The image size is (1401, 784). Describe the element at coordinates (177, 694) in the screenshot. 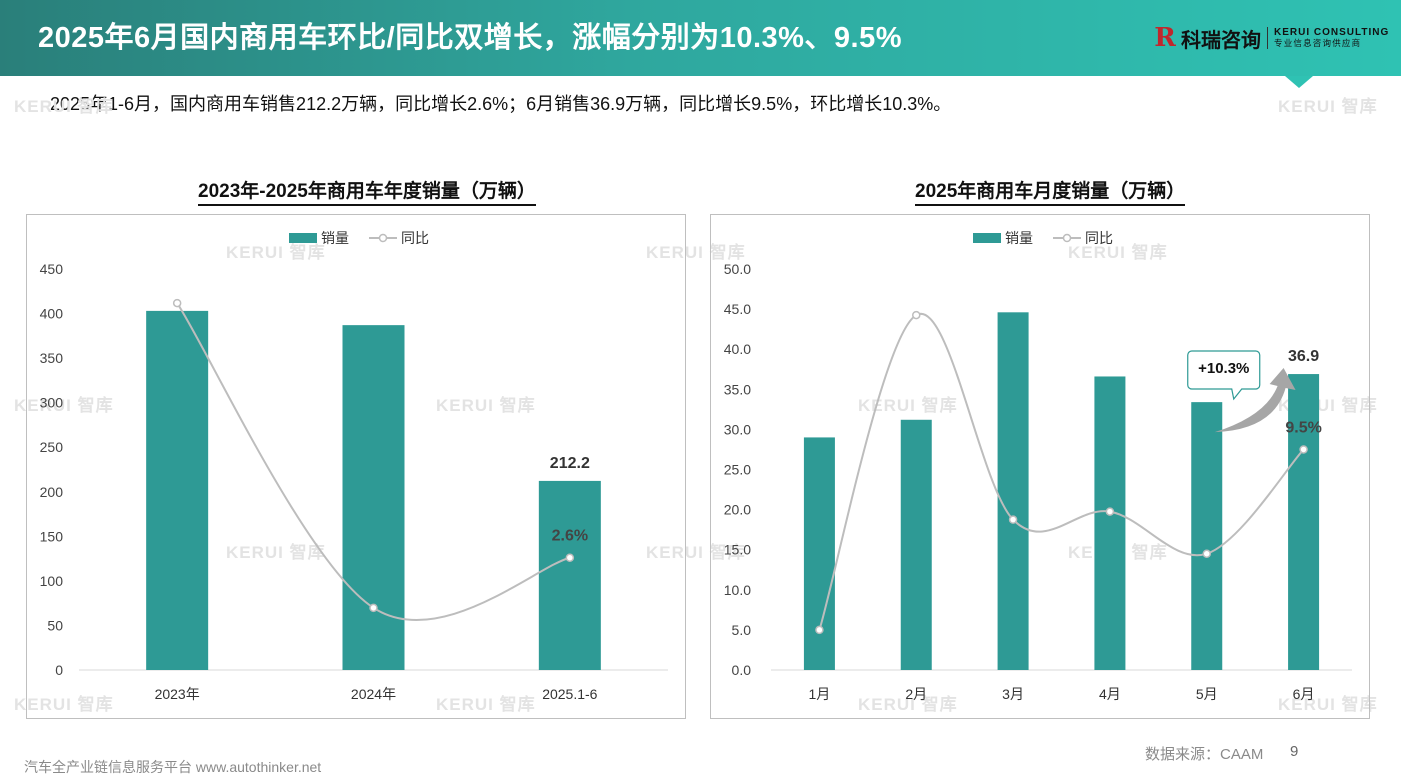

I see `x-tick-label: 2023年` at that location.